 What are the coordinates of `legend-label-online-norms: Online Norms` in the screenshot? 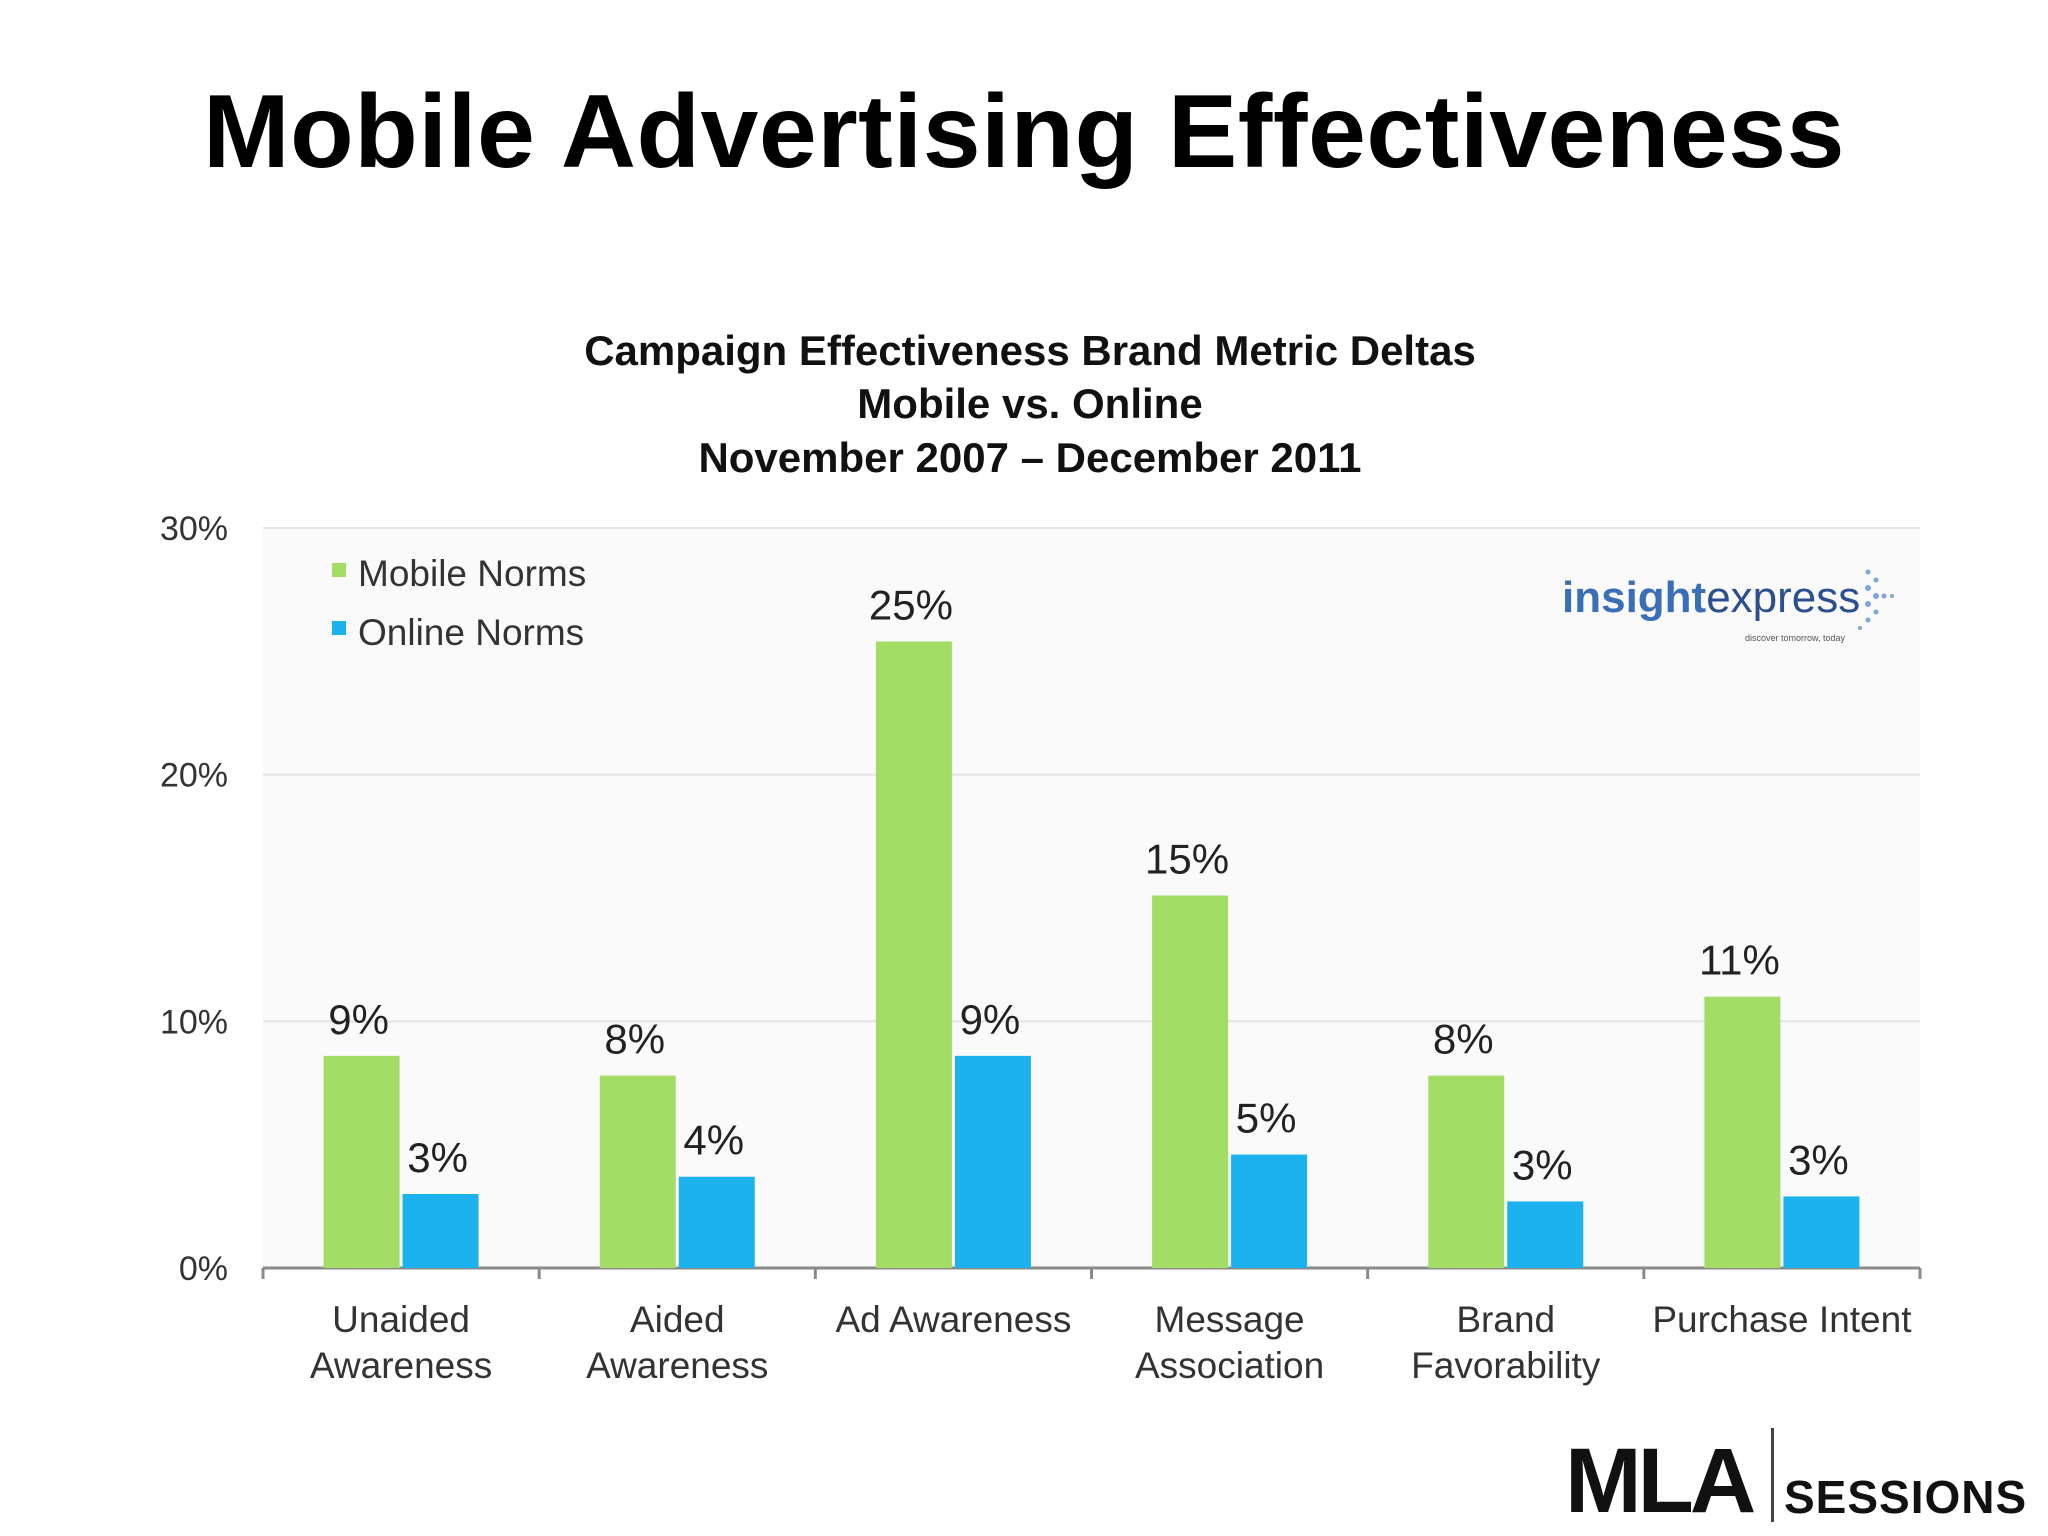 It's located at (471, 632).